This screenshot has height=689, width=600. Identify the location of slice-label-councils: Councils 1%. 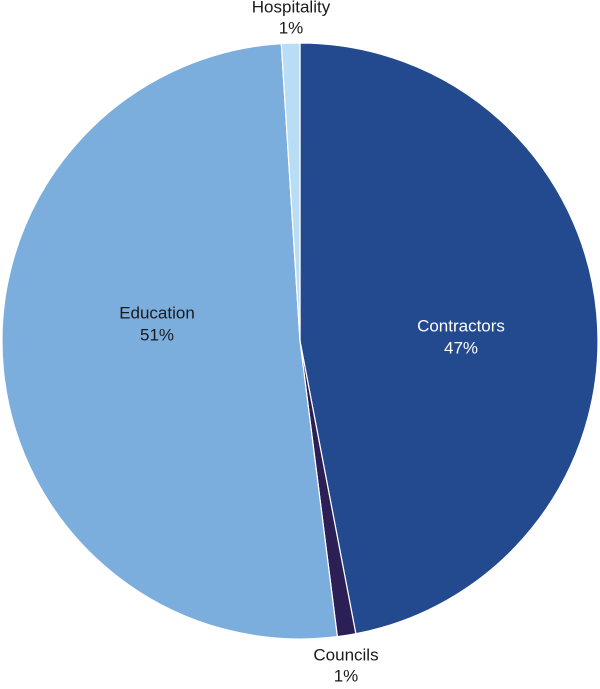
(345, 665).